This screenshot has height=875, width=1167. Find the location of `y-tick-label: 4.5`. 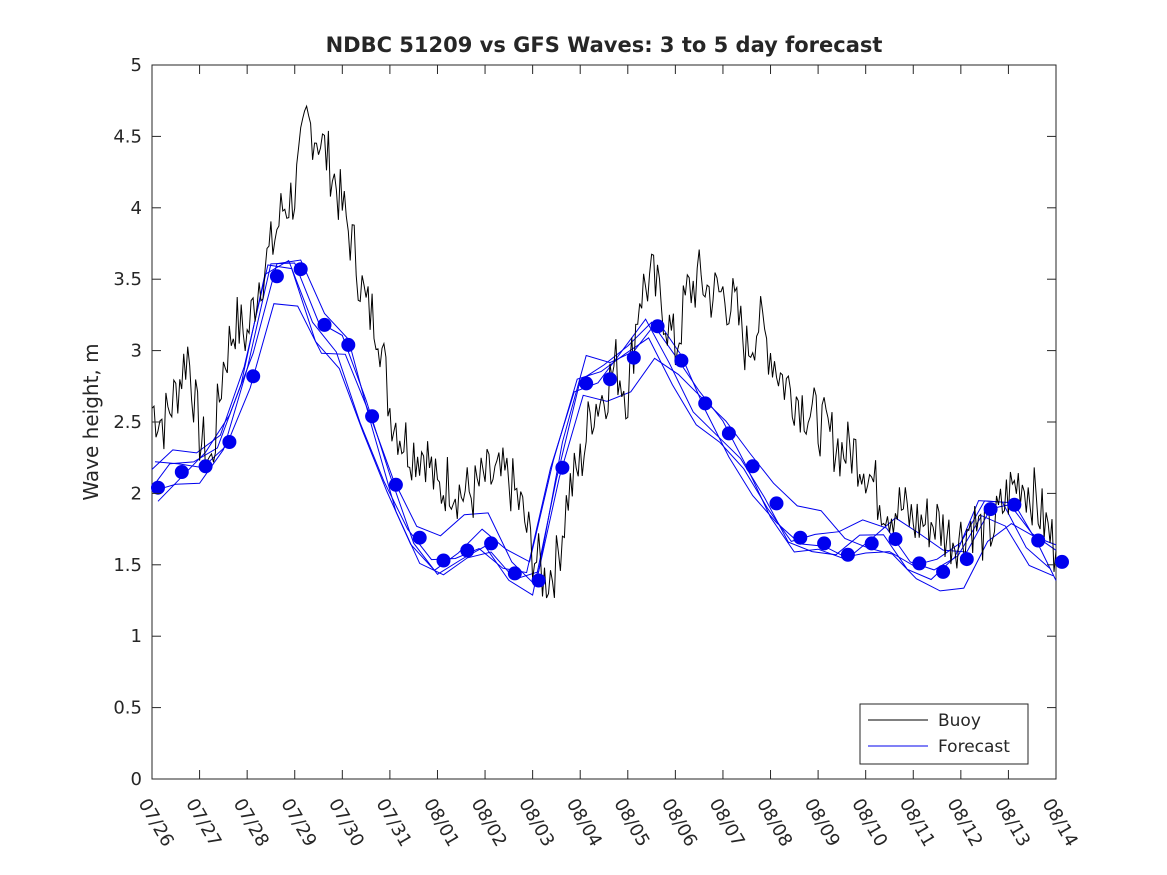

y-tick-label: 4.5 is located at coordinates (127, 136).